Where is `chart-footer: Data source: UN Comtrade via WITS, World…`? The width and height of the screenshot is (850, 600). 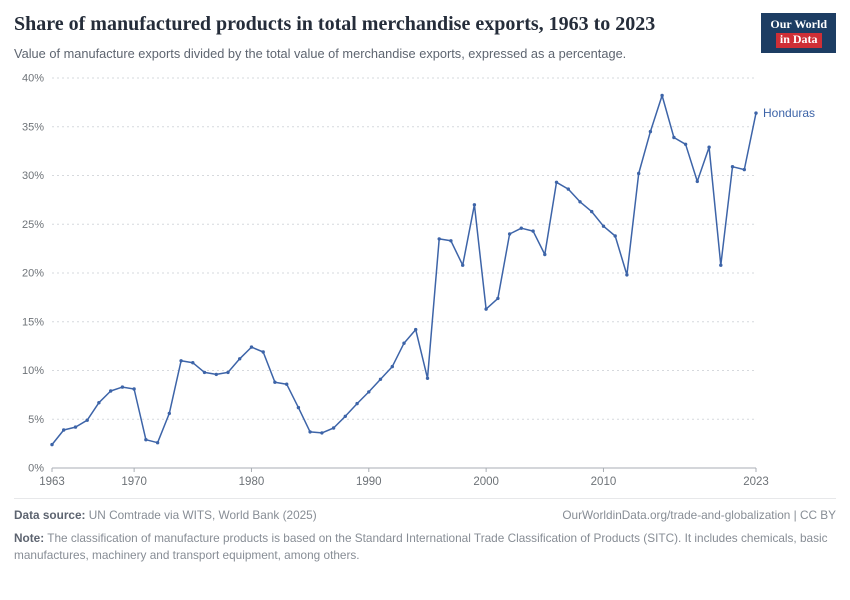 chart-footer: Data source: UN Comtrade via WITS, World… is located at coordinates (425, 531).